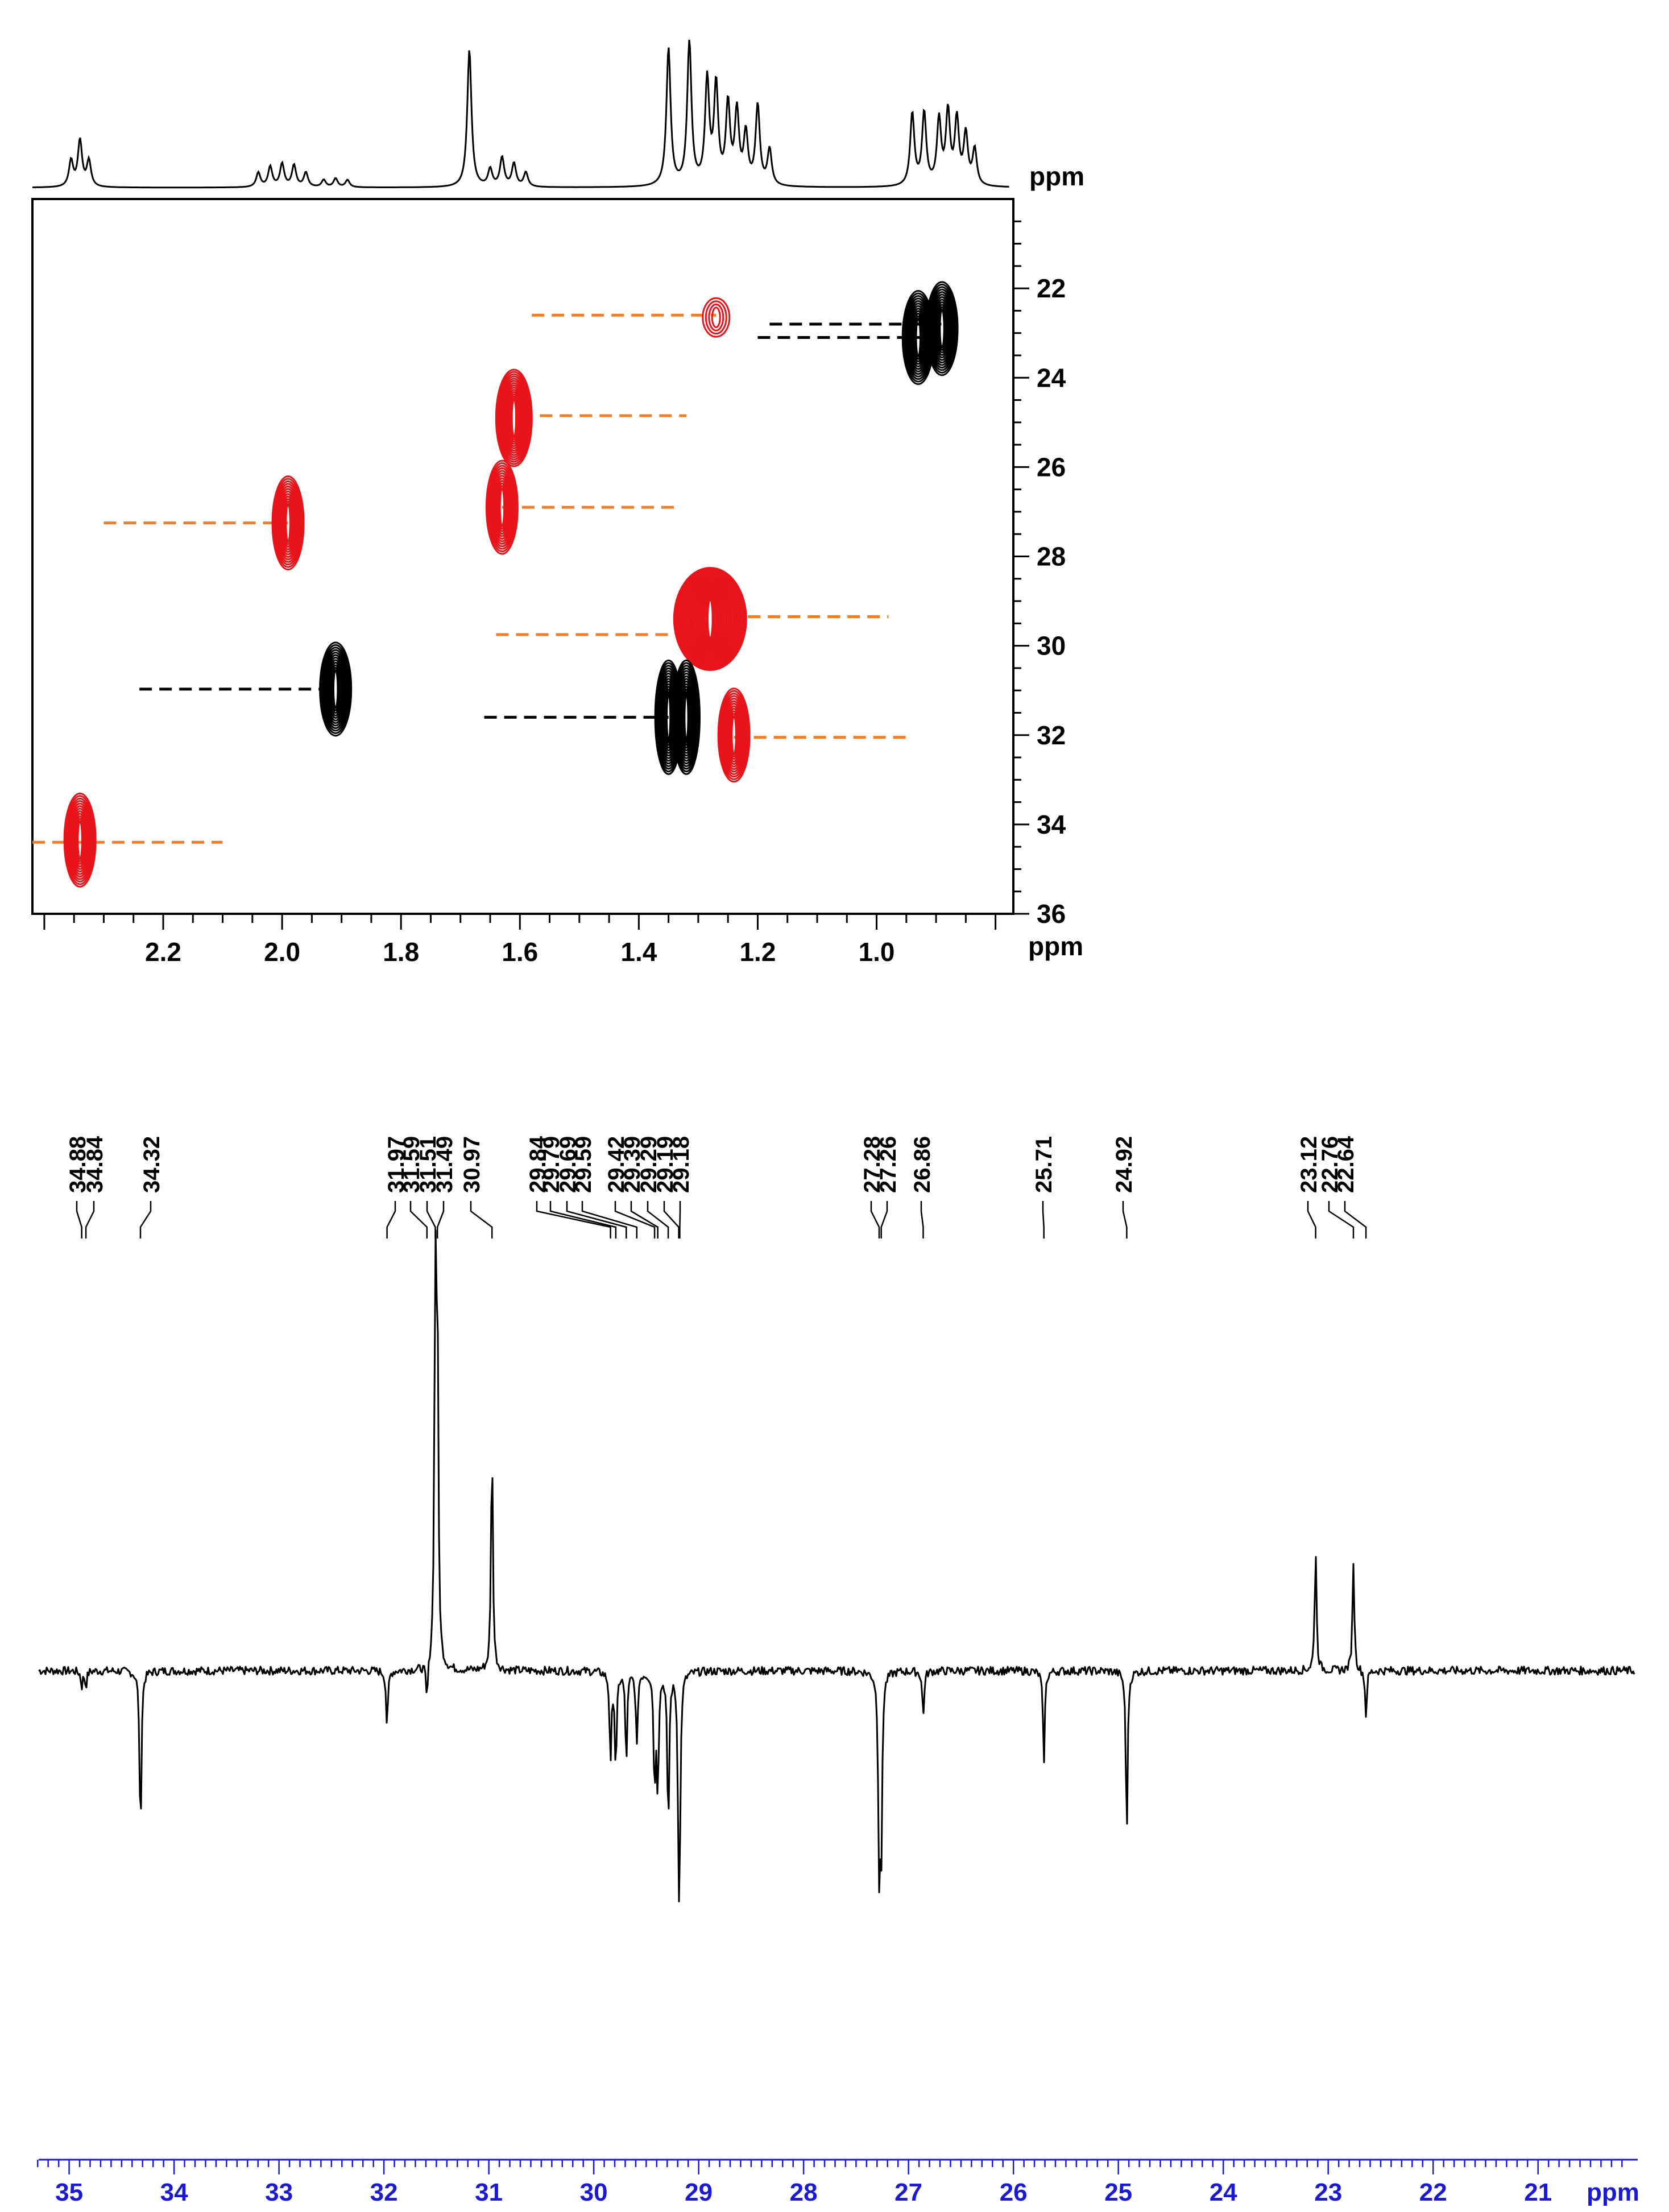  What do you see at coordinates (1051, 824) in the screenshot?
I see `y-tick-label: 34` at bounding box center [1051, 824].